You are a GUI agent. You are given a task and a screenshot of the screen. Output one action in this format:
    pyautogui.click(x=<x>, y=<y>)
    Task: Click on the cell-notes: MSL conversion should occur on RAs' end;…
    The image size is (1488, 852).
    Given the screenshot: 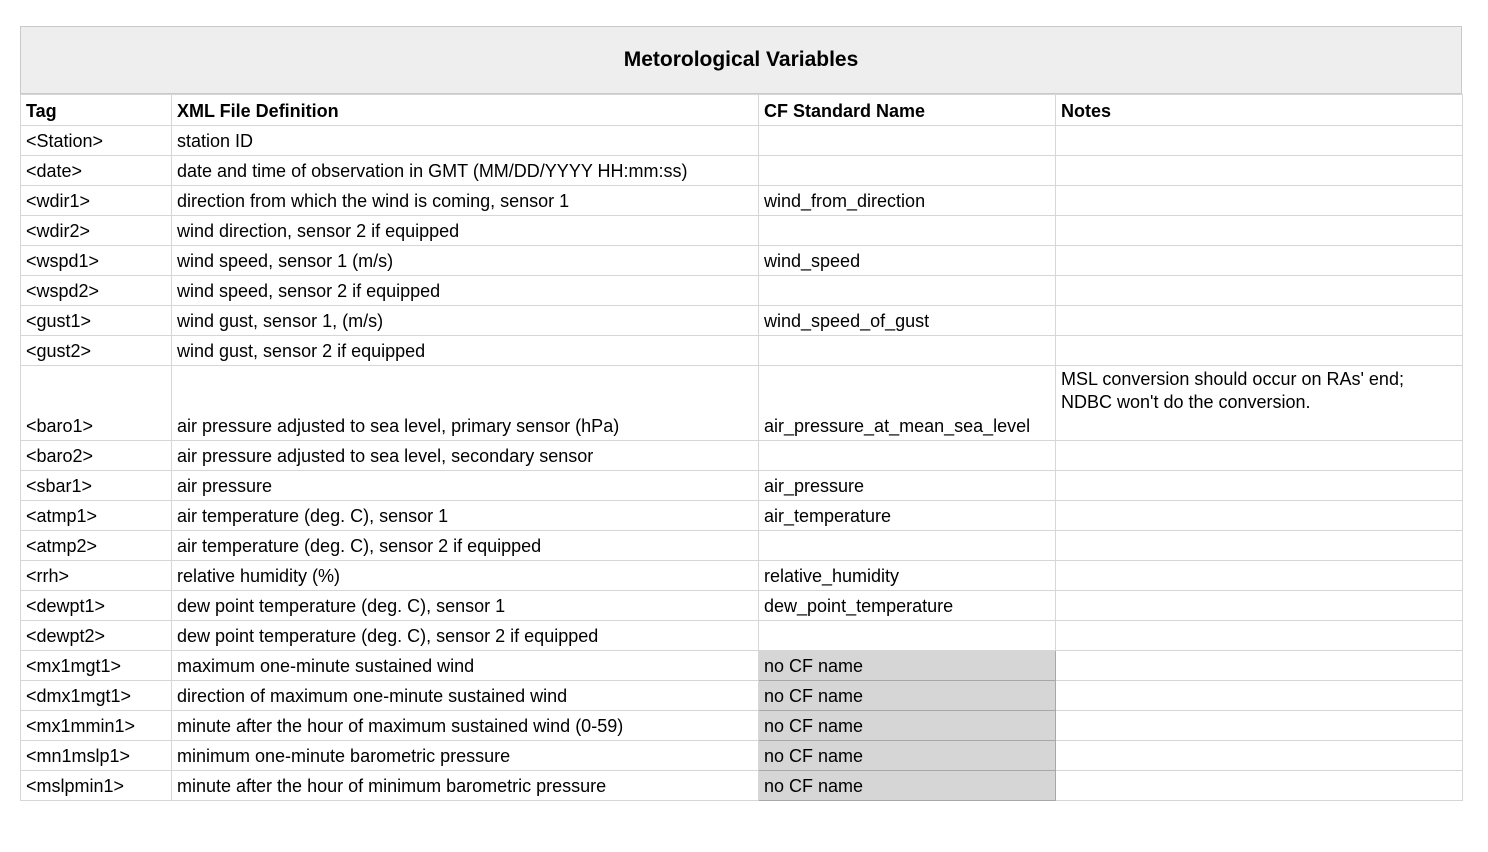 What is the action you would take?
    pyautogui.click(x=1259, y=403)
    